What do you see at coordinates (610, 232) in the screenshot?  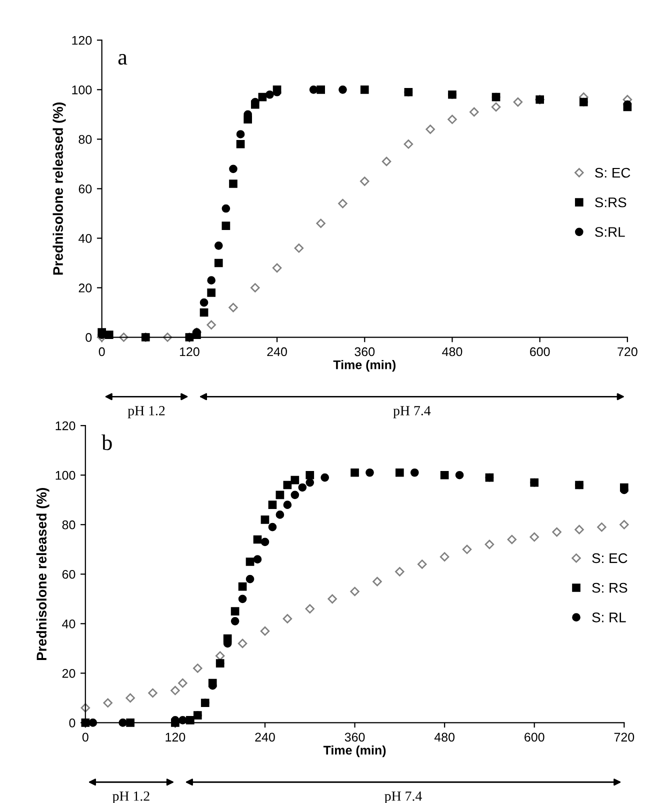 I see `legend-label: S:RL` at bounding box center [610, 232].